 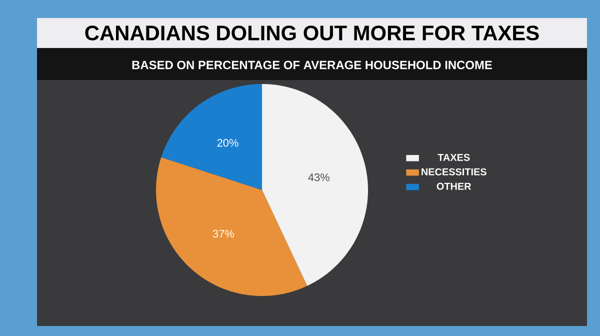 I want to click on data-label: 43%, so click(x=319, y=177).